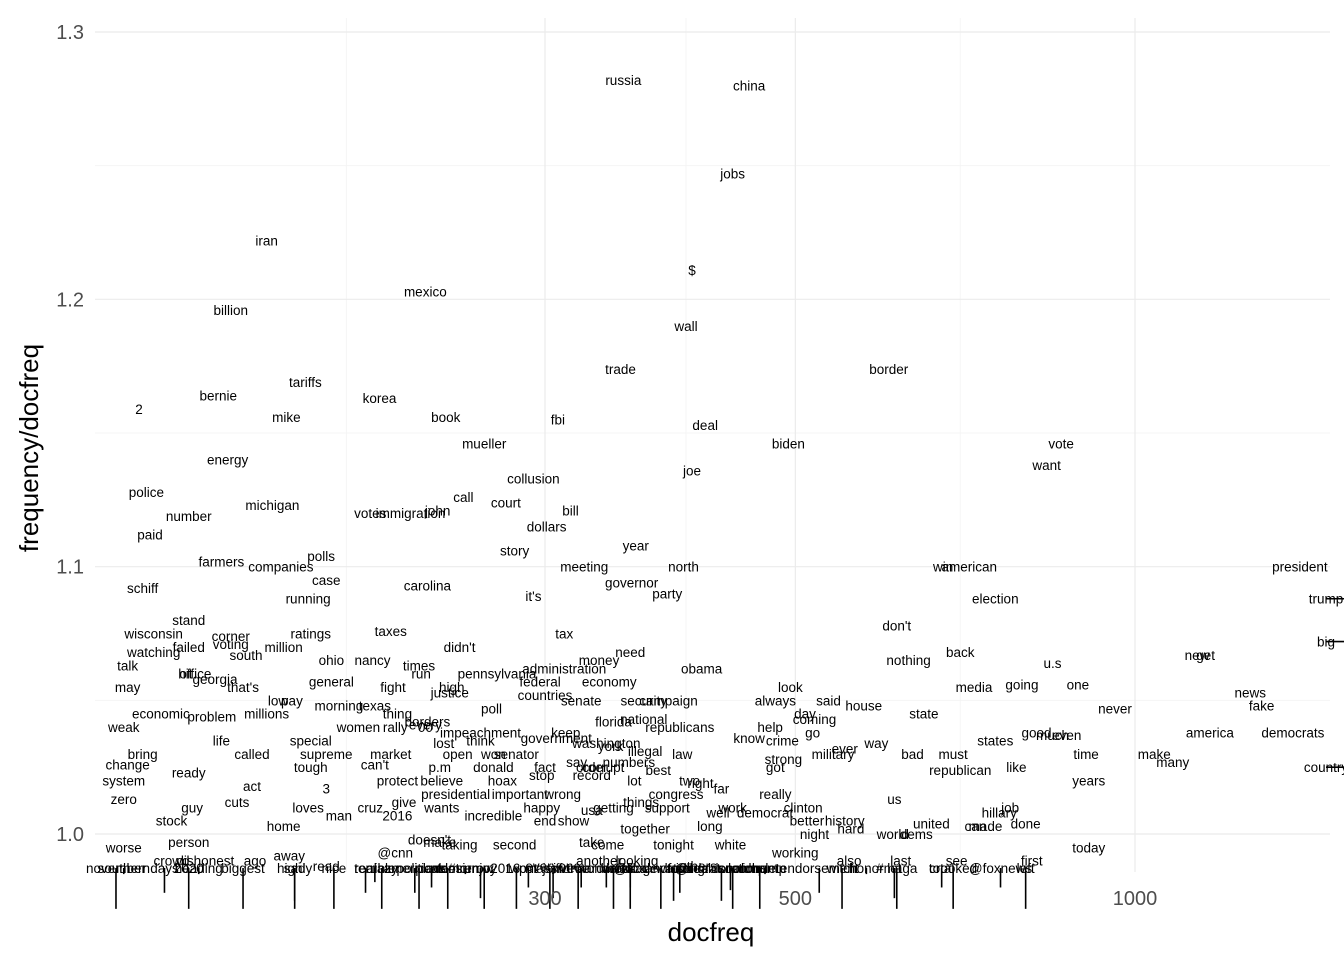 The width and height of the screenshot is (1344, 960). I want to click on word-label: voting, so click(231, 644).